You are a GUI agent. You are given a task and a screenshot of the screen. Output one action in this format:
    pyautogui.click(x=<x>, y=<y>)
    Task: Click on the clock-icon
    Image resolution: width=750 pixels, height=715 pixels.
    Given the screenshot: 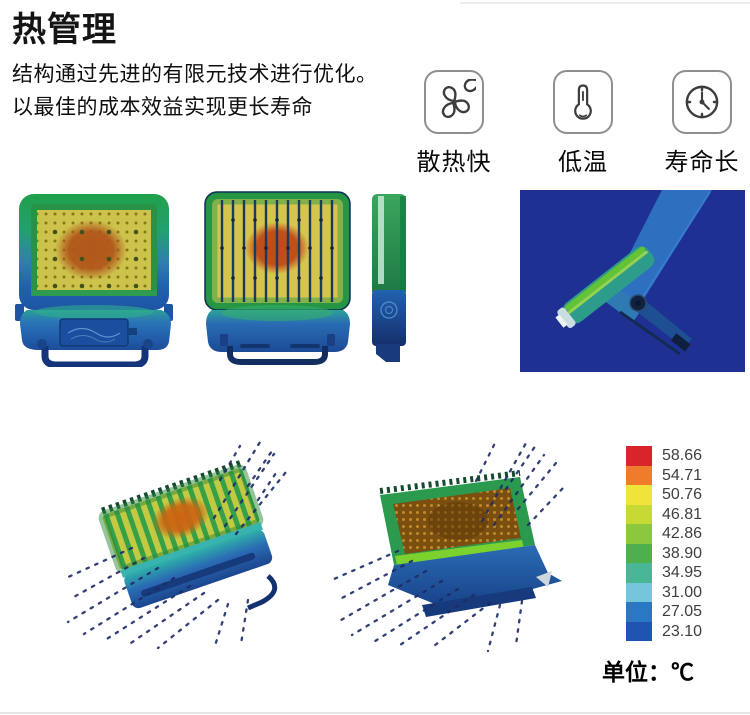 What is the action you would take?
    pyautogui.click(x=702, y=102)
    